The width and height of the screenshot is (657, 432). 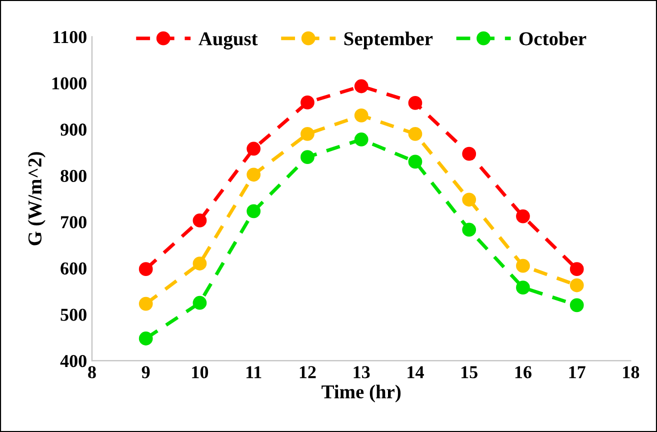 I want to click on y-tick-label: 500, so click(x=73, y=314).